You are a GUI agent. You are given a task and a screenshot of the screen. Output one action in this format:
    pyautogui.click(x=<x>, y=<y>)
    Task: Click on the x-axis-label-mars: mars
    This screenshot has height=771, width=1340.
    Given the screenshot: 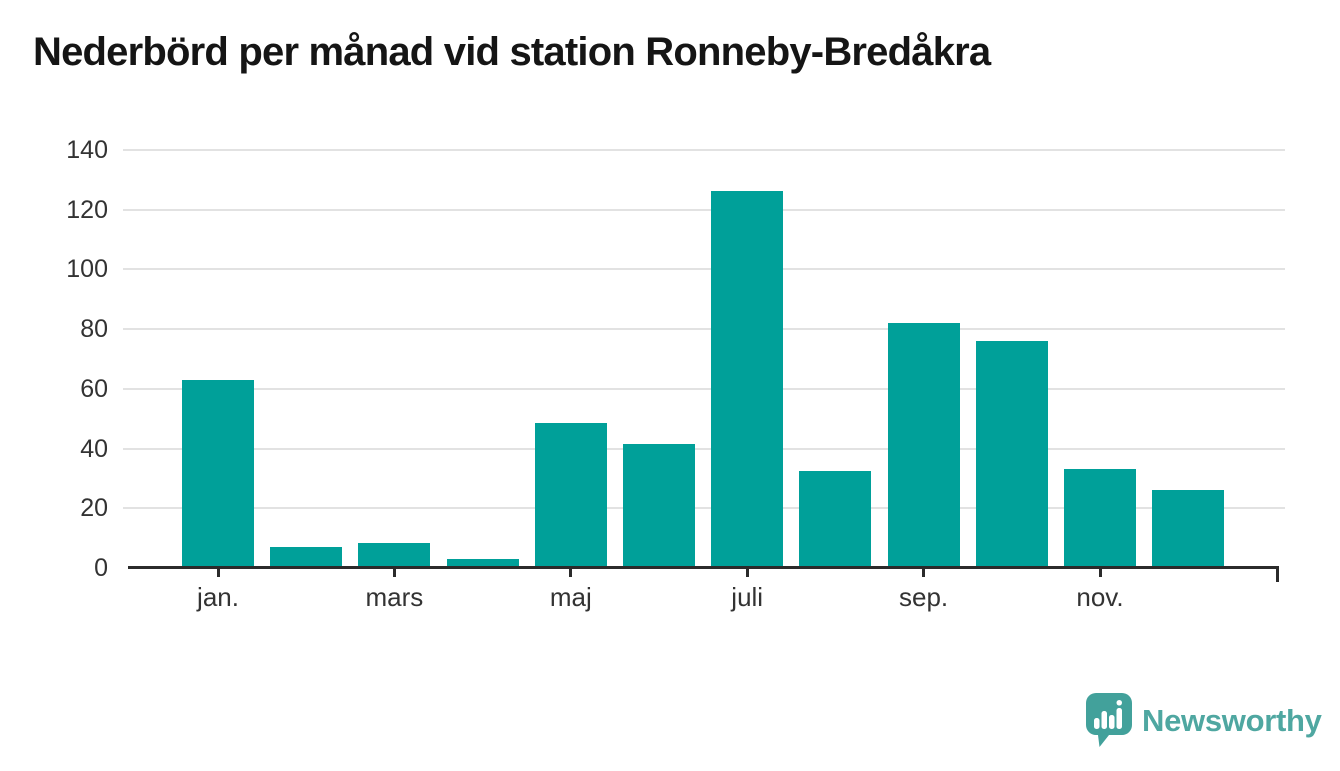 What is the action you would take?
    pyautogui.click(x=394, y=597)
    